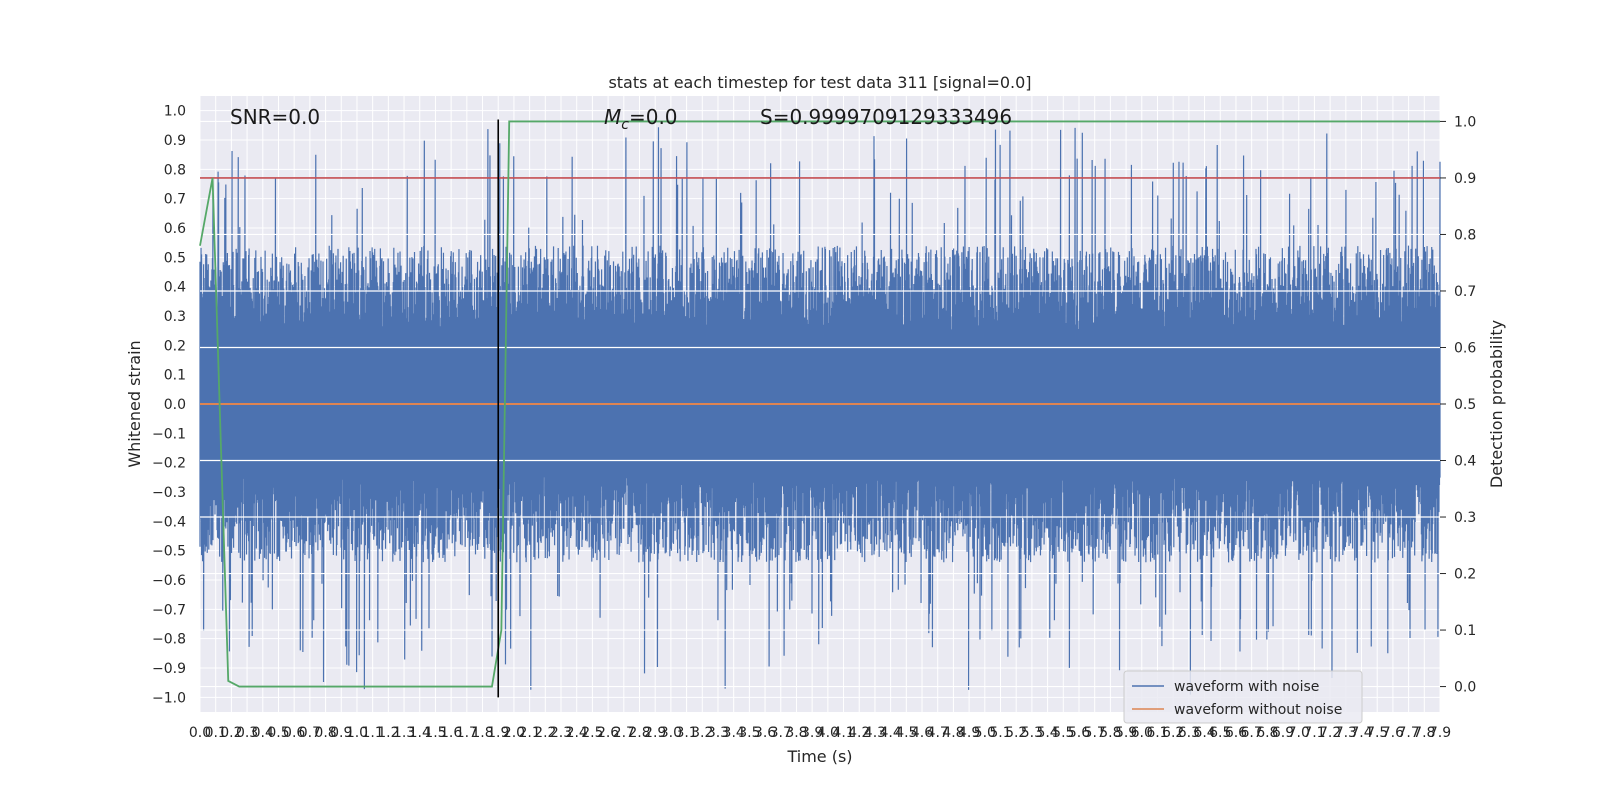  What do you see at coordinates (1204, 733) in the screenshot?
I see `x-tick-label: 6.4` at bounding box center [1204, 733].